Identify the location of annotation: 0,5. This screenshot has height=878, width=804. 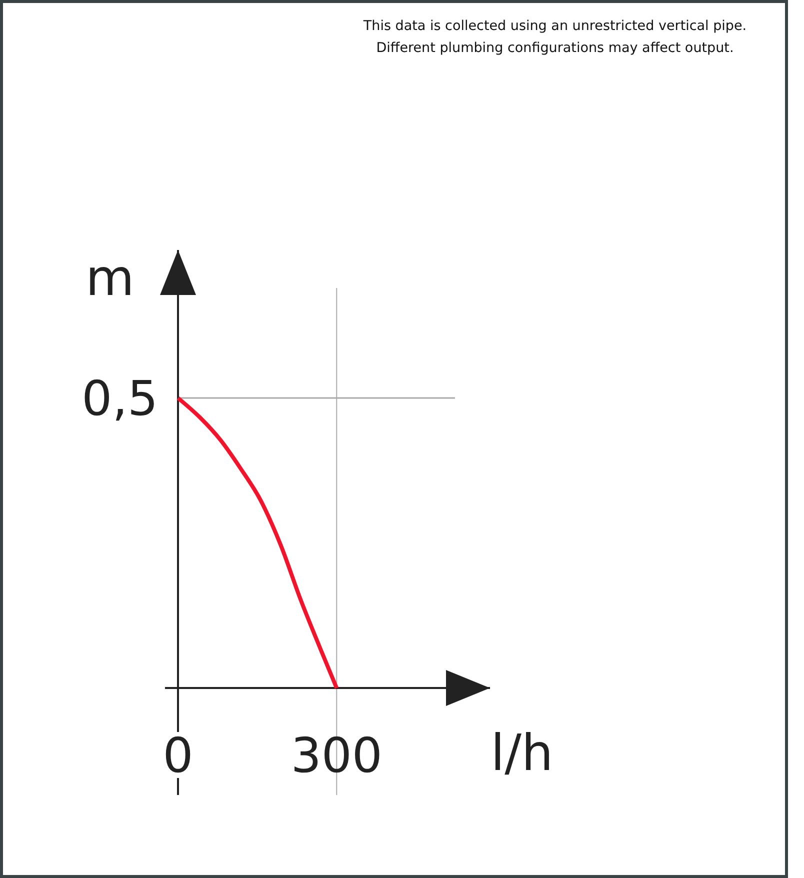
(120, 399).